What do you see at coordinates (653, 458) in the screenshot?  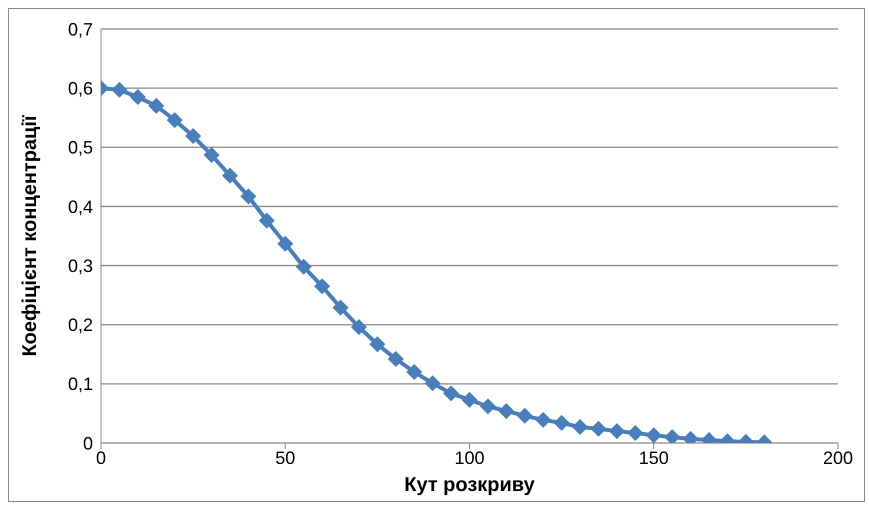 I see `x-tick-label: 150` at bounding box center [653, 458].